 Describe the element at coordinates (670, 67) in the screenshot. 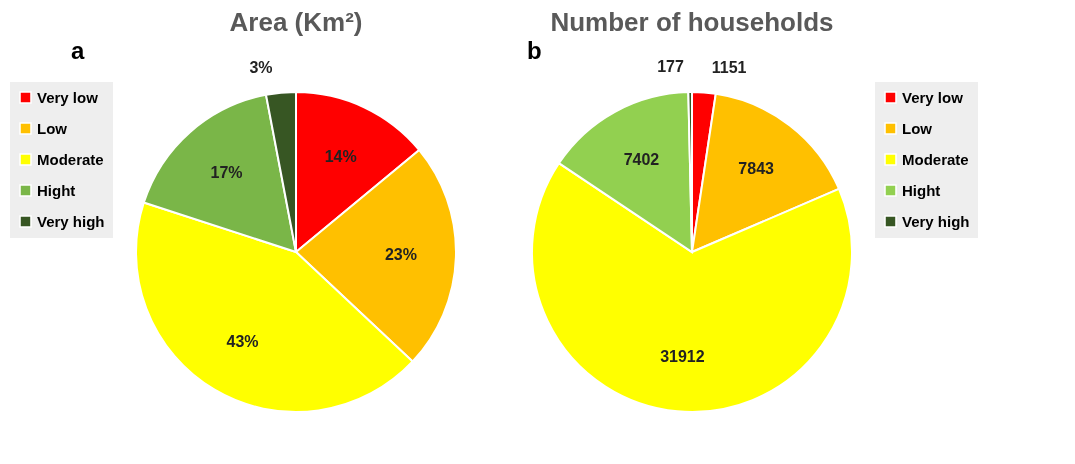

I see `data-label: 177` at that location.